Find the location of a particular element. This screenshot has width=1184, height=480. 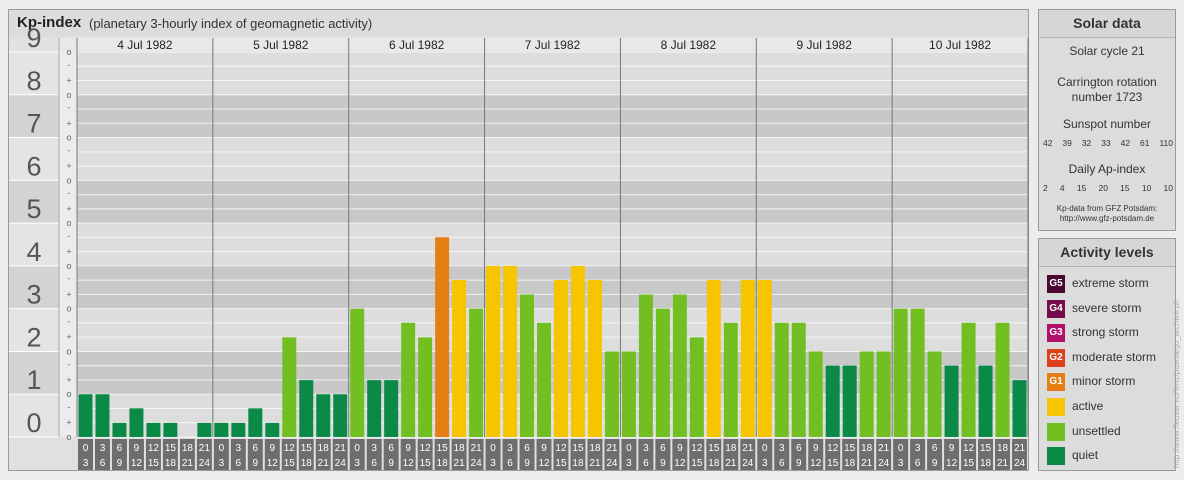

legend-label: unsettled is located at coordinates (1096, 430).